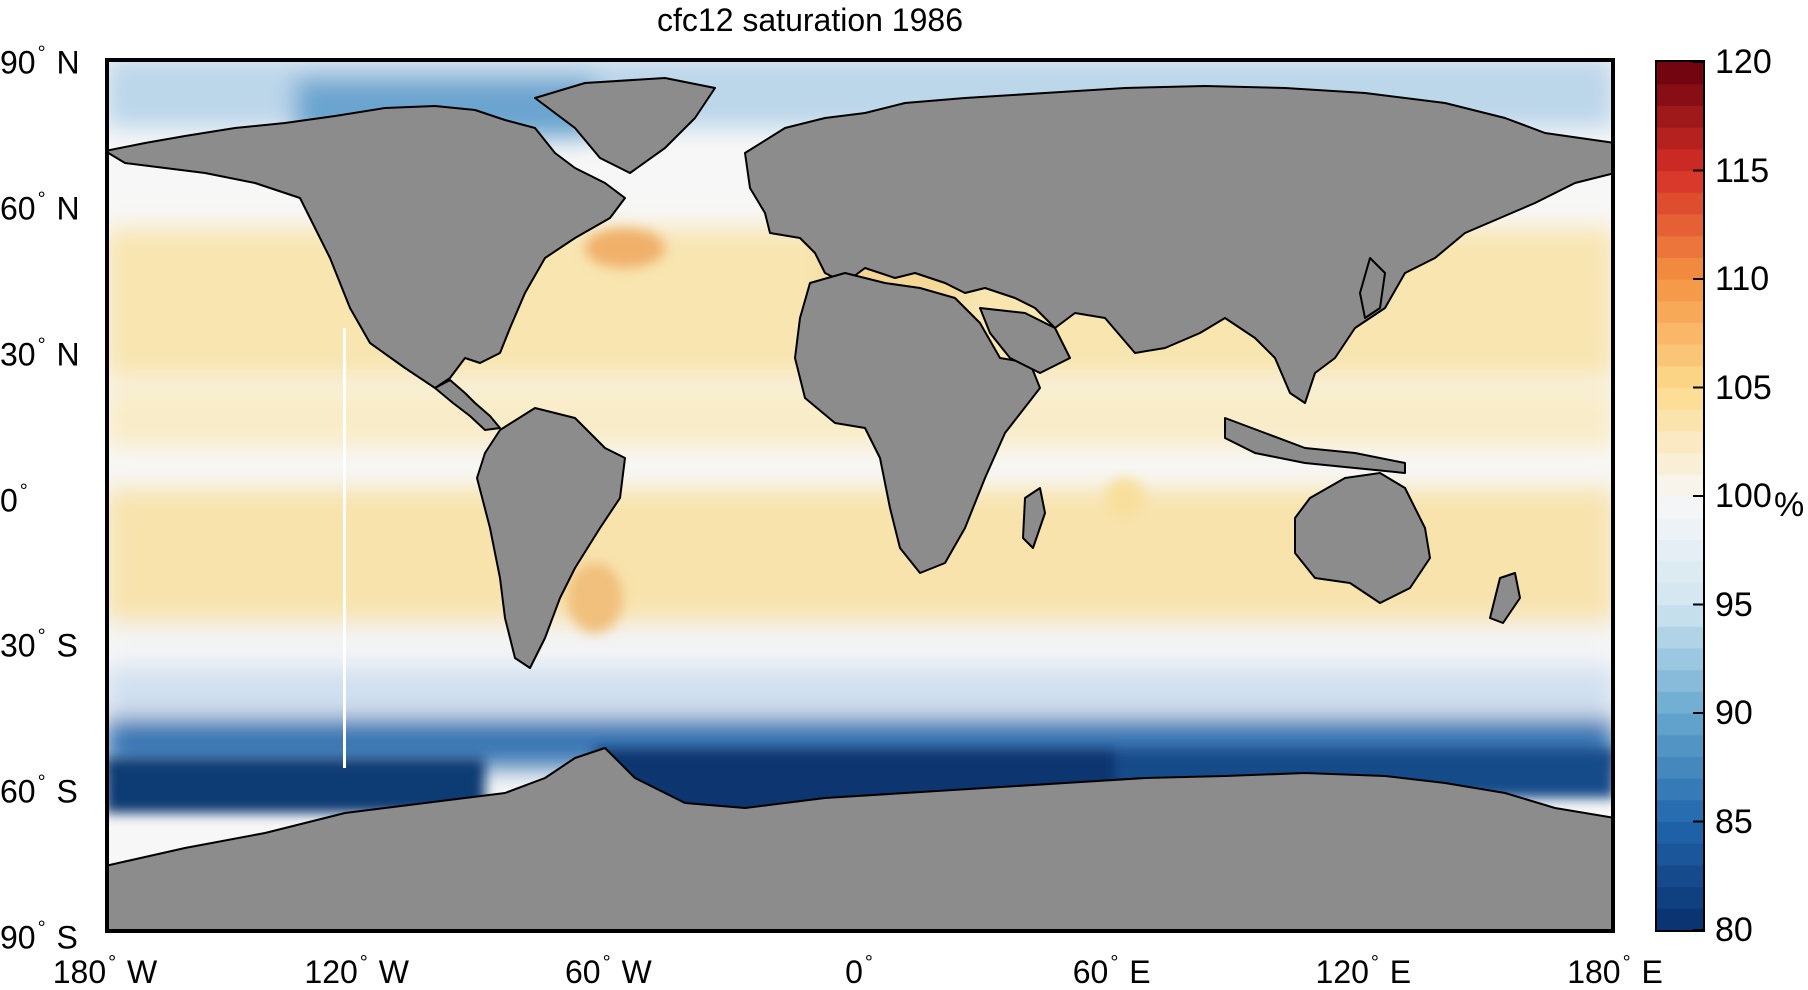 This screenshot has height=990, width=1808. What do you see at coordinates (608, 967) in the screenshot?
I see `longitude-tick-label: 60 ° W` at bounding box center [608, 967].